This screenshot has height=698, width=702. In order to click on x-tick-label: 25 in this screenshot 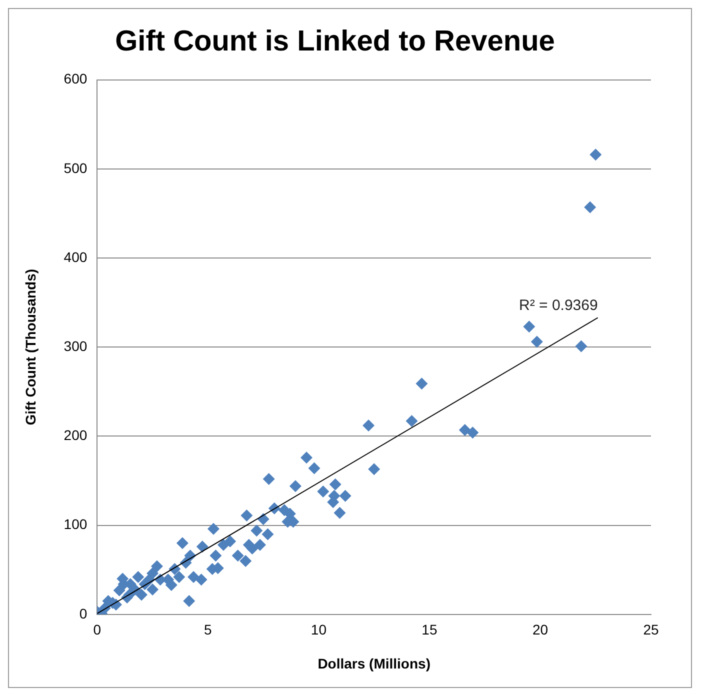, I will do `click(651, 630)`.